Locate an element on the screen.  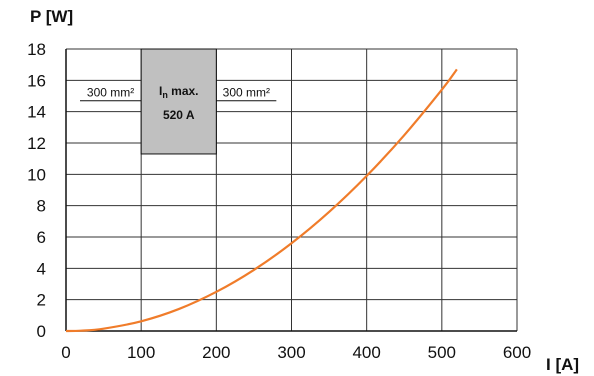
y-tick-label-4: 4 is located at coordinates (41, 268).